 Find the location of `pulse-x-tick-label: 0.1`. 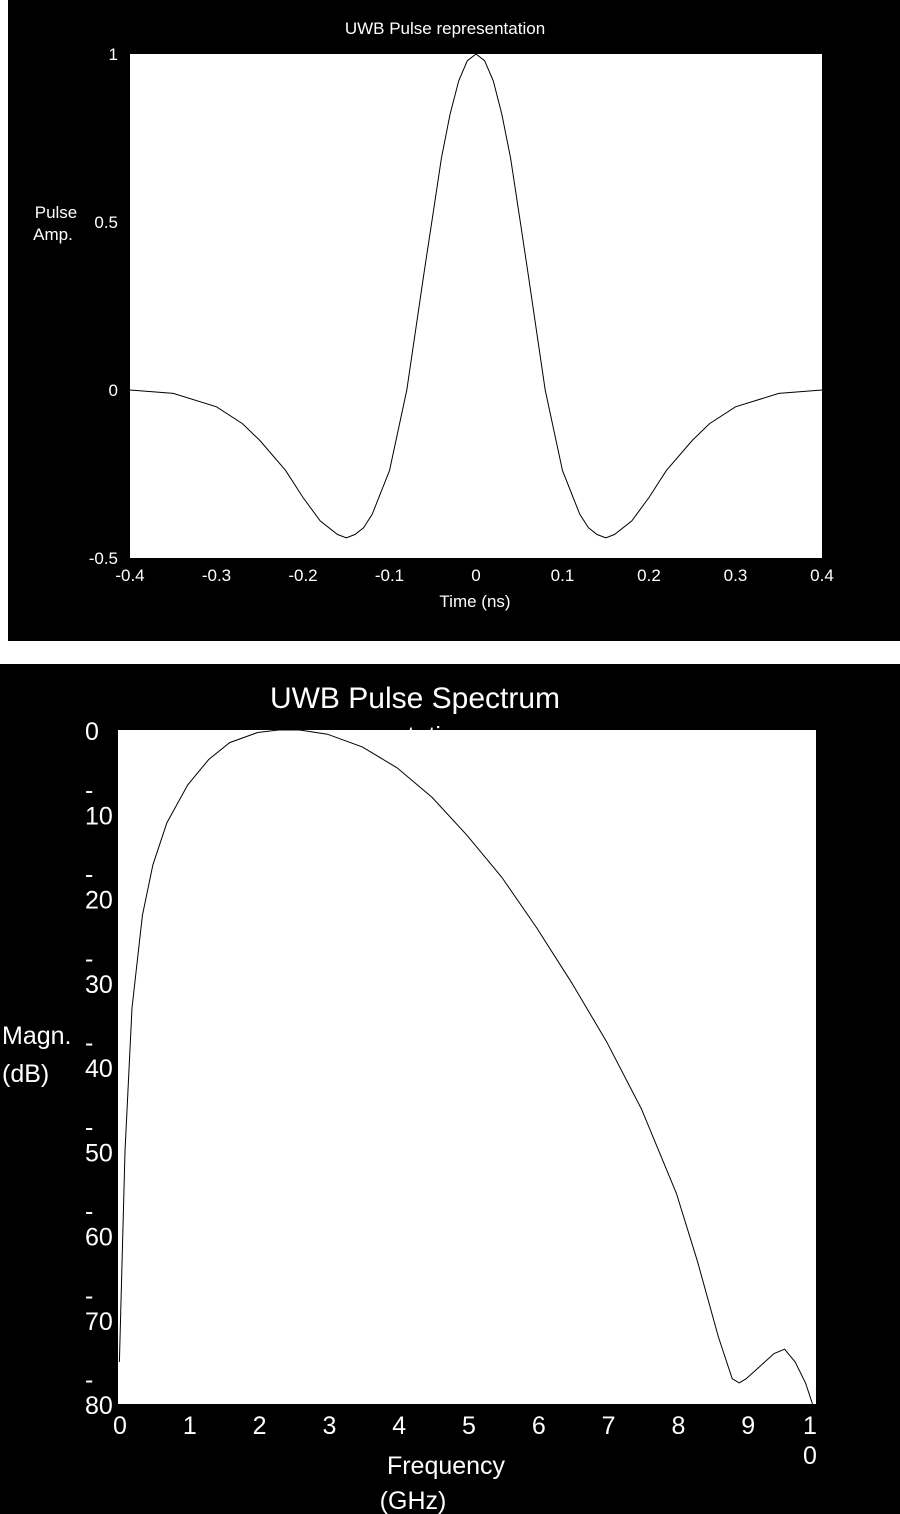

pulse-x-tick-label: 0.1 is located at coordinates (563, 575).